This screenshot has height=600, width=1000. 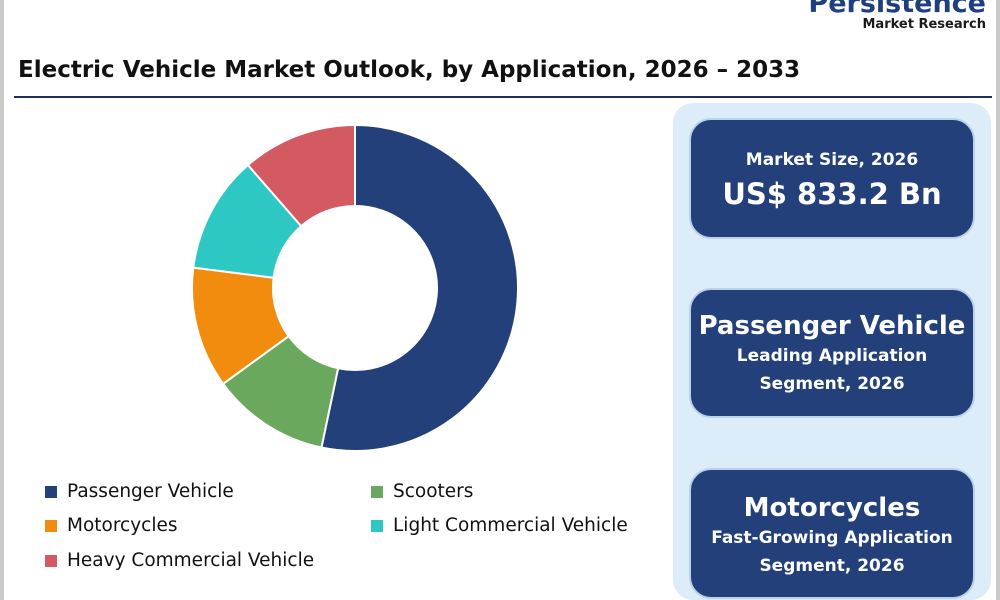 I want to click on legend-item-motorcycles: Motorcycles, so click(x=111, y=525).